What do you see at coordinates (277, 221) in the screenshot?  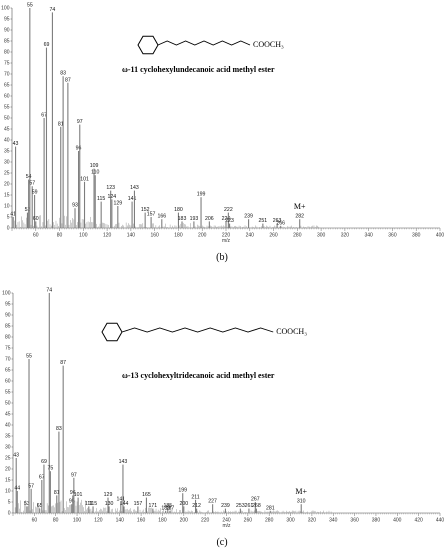 I see `peak-label: 263` at bounding box center [277, 221].